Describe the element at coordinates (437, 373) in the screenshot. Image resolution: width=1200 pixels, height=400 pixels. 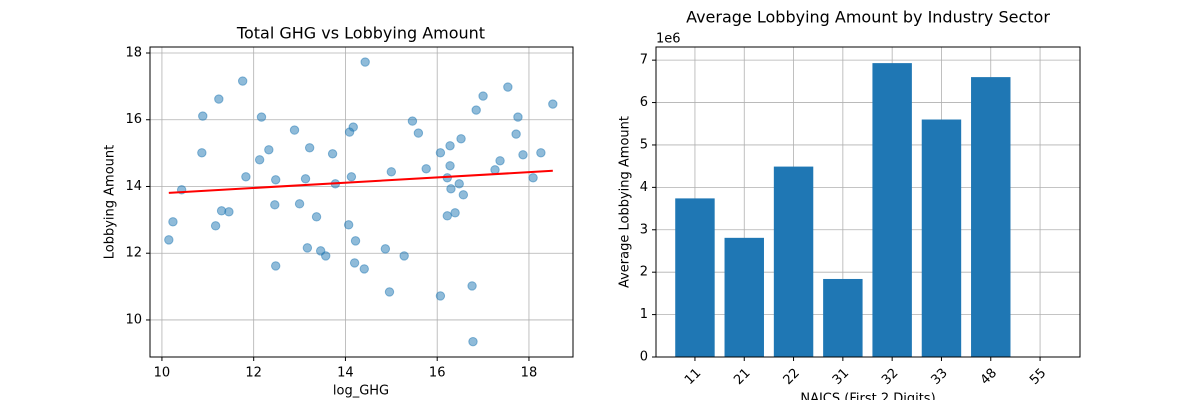
I see `x-tick-label: 16` at that location.